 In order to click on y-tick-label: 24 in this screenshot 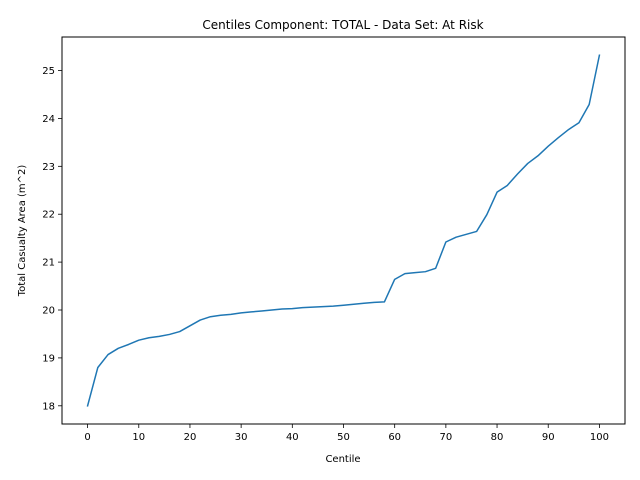, I will do `click(48, 119)`.